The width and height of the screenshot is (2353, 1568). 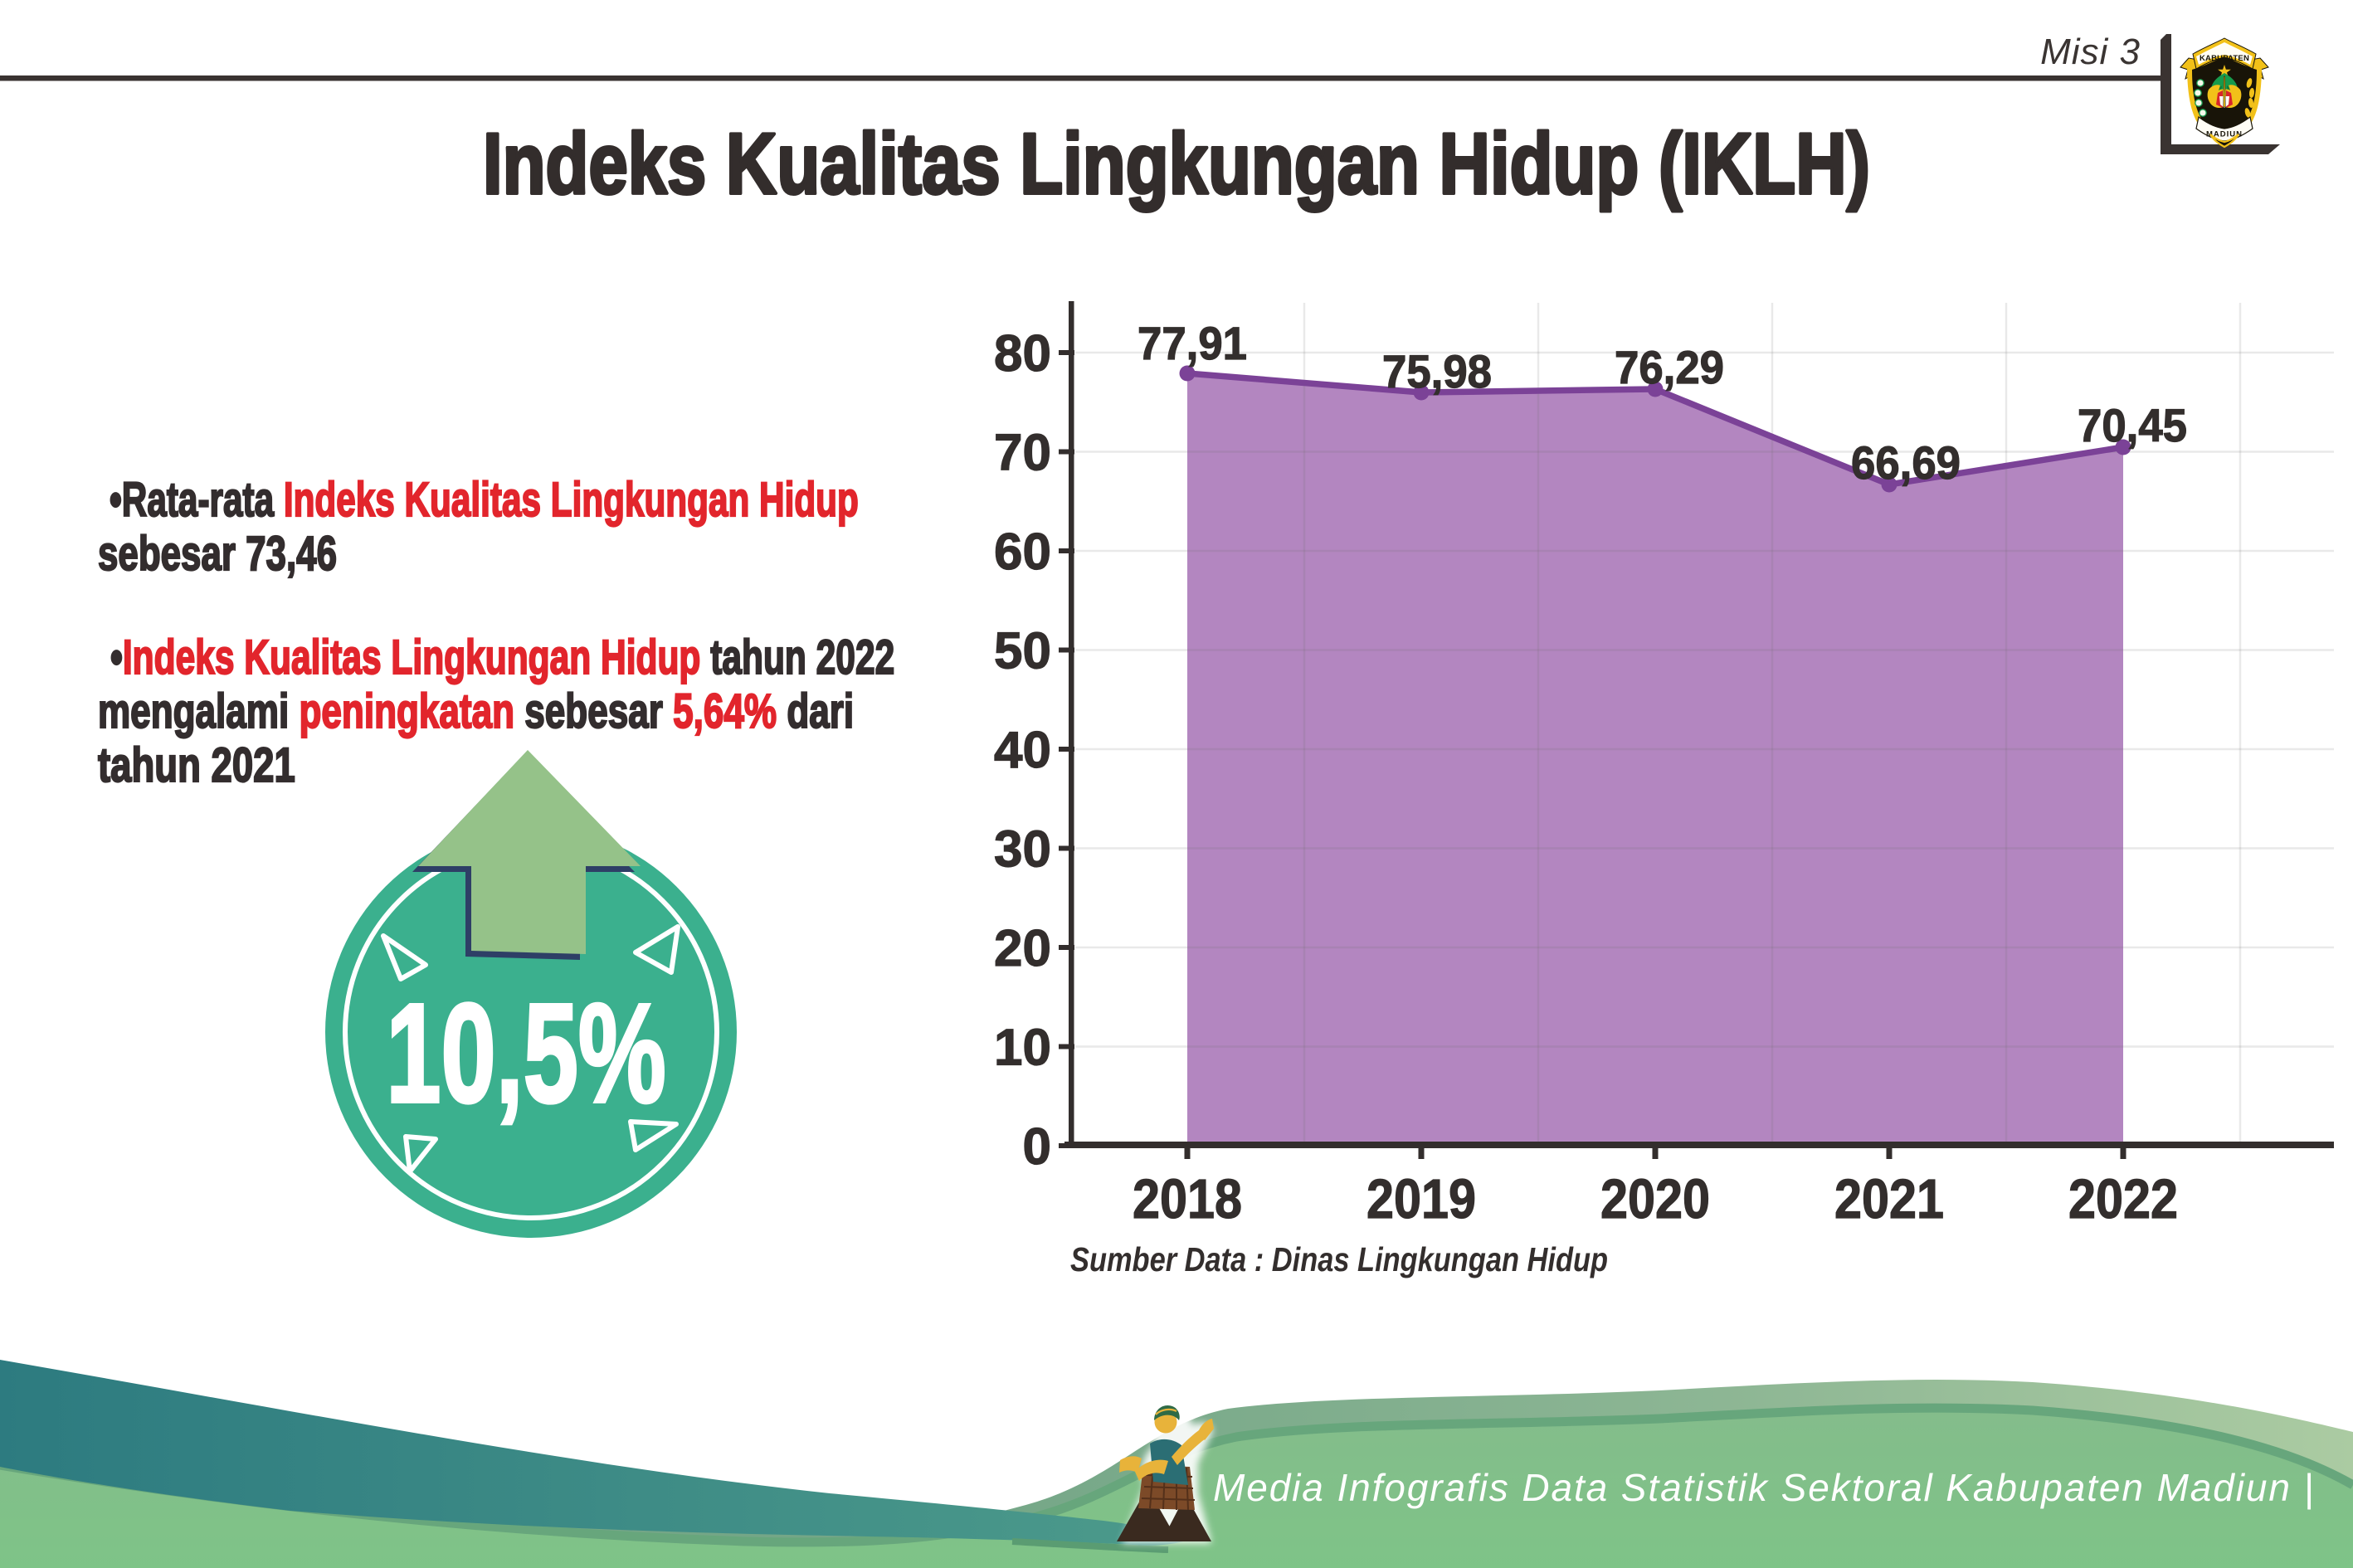 What do you see at coordinates (2132, 425) in the screenshot?
I see `svg-text: 70,45` at bounding box center [2132, 425].